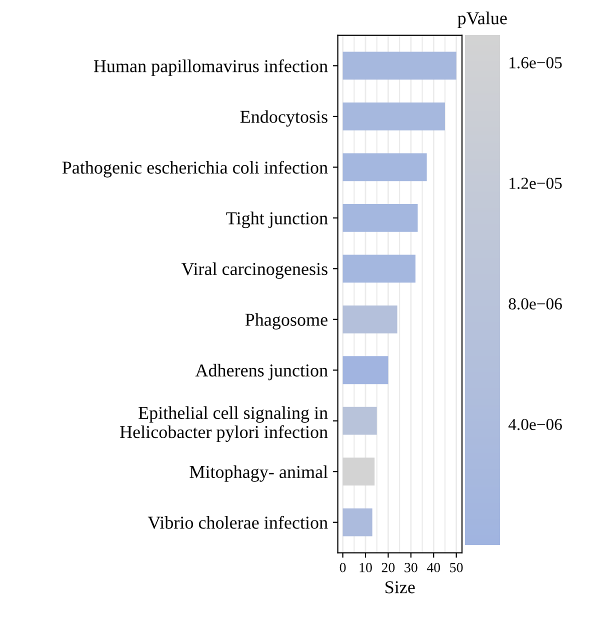 Image resolution: width=600 pixels, height=619 pixels. I want to click on y-tick-label: Viral carcinogenesis, so click(254, 270).